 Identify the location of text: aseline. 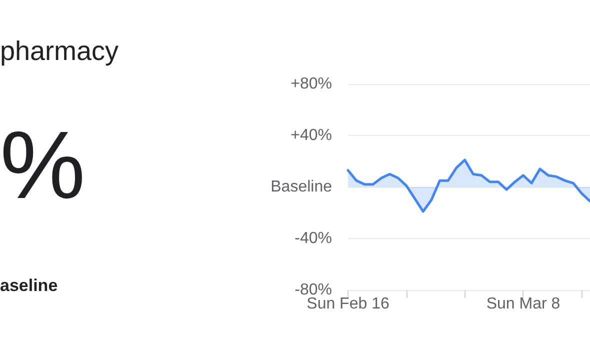
(29, 286).